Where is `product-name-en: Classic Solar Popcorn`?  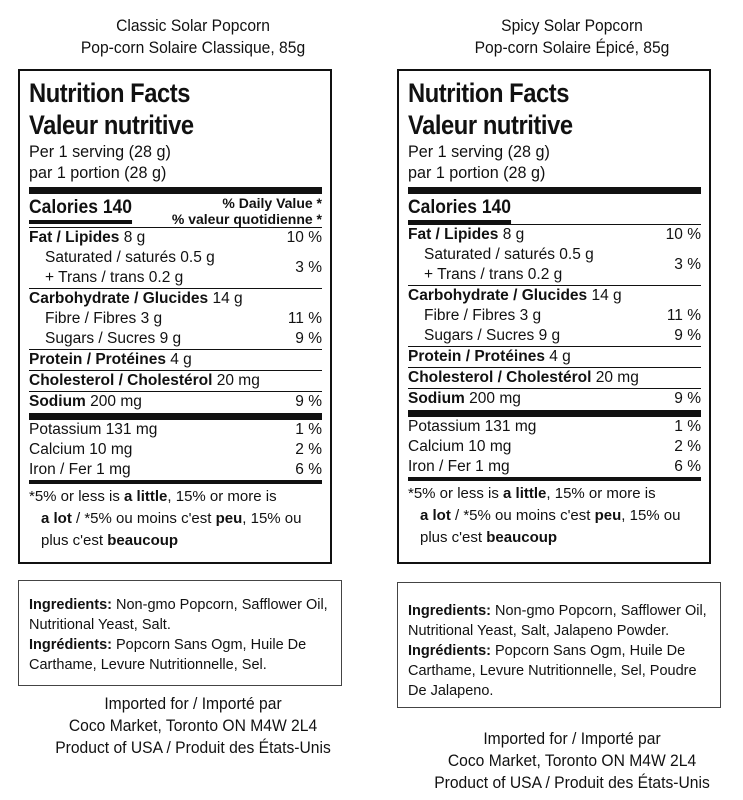 product-name-en: Classic Solar Popcorn is located at coordinates (193, 25).